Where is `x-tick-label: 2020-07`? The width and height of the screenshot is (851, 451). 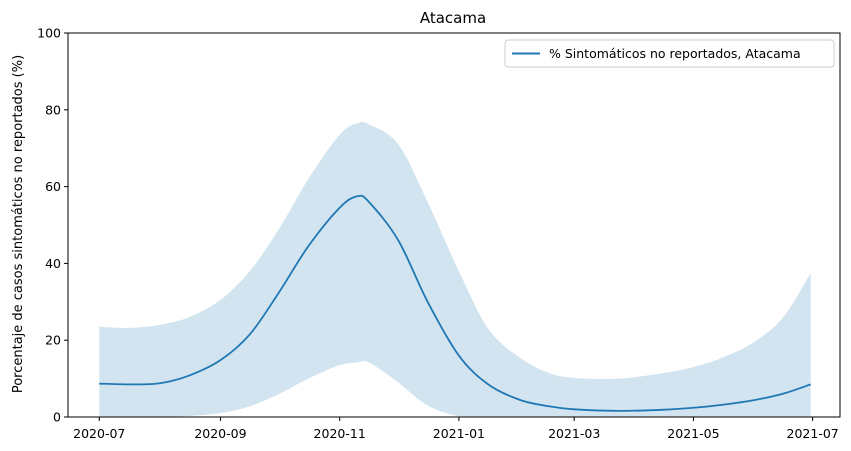
x-tick-label: 2020-07 is located at coordinates (99, 433).